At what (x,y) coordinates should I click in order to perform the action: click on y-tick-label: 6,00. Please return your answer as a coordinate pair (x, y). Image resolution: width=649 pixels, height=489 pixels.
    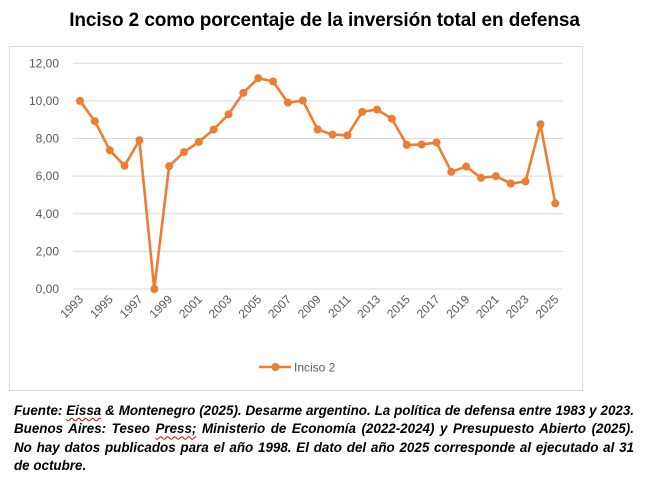
    Looking at the image, I should click on (48, 176).